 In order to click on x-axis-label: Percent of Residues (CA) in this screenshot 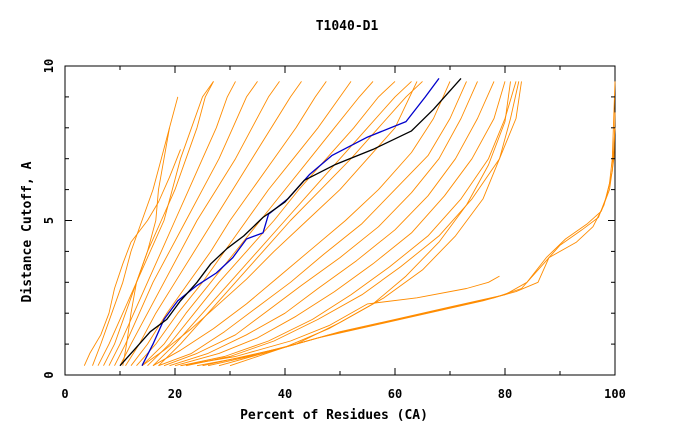, I will do `click(334, 415)`.